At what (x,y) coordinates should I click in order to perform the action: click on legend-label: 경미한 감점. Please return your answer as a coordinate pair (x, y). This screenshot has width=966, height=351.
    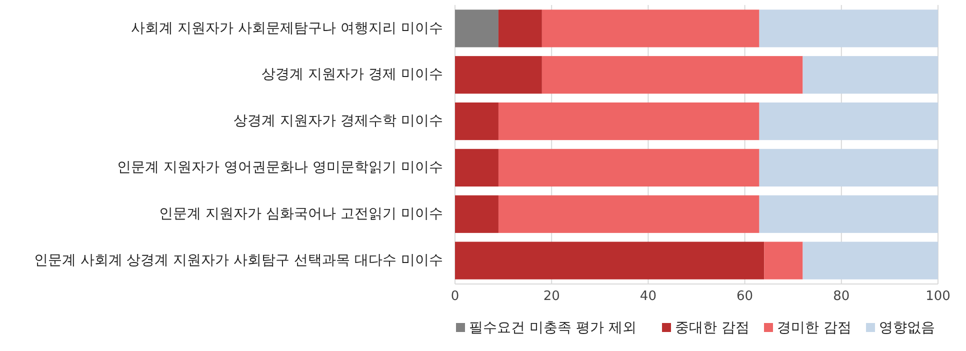
    Looking at the image, I should click on (814, 328).